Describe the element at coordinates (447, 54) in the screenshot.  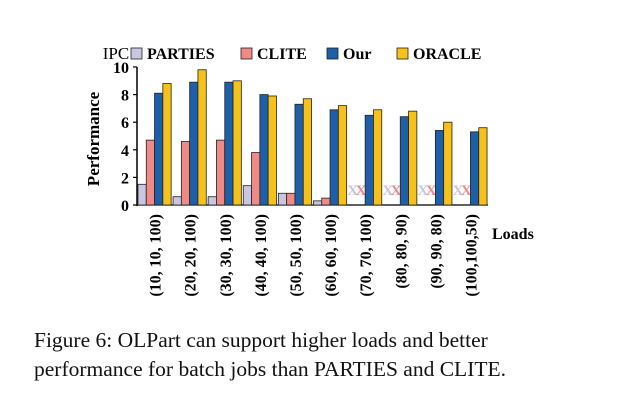
I see `legend-label: ORACLE` at that location.